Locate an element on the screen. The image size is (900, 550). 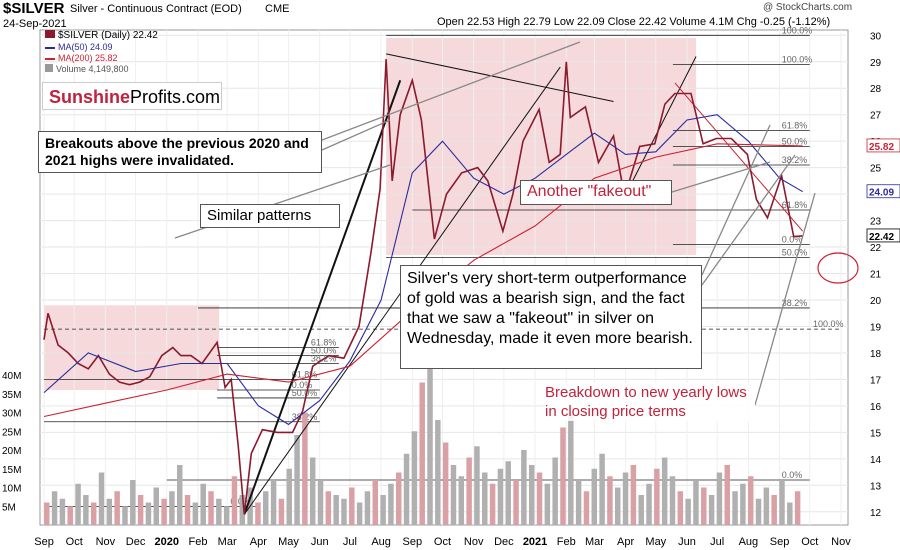
x-tick-label: Dec is located at coordinates (504, 542).